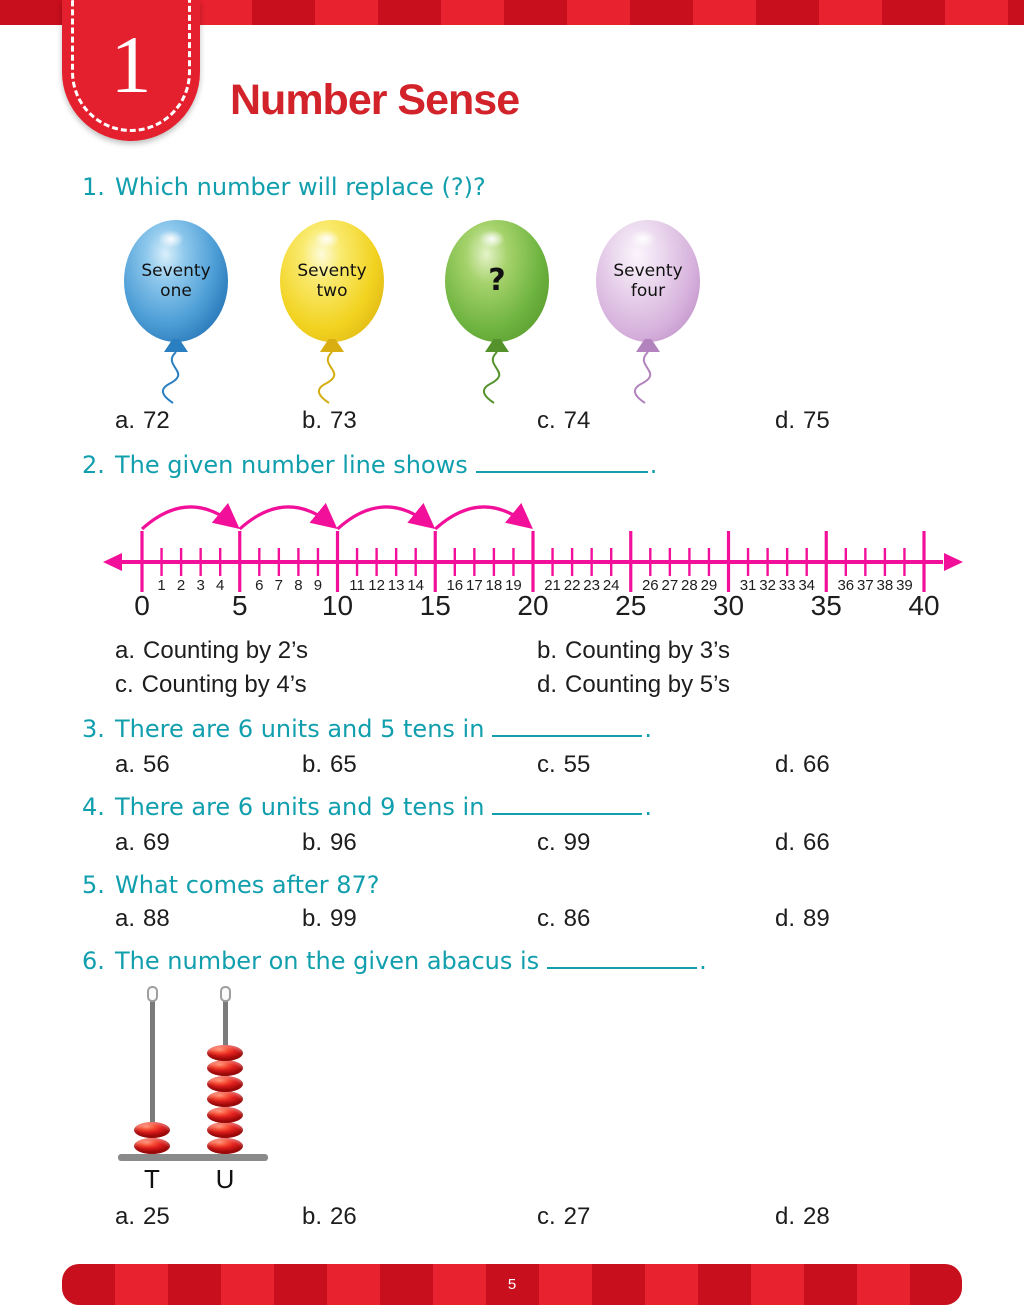 This screenshot has height=1306, width=1024. What do you see at coordinates (591, 585) in the screenshot?
I see `svg-text: 23` at bounding box center [591, 585].